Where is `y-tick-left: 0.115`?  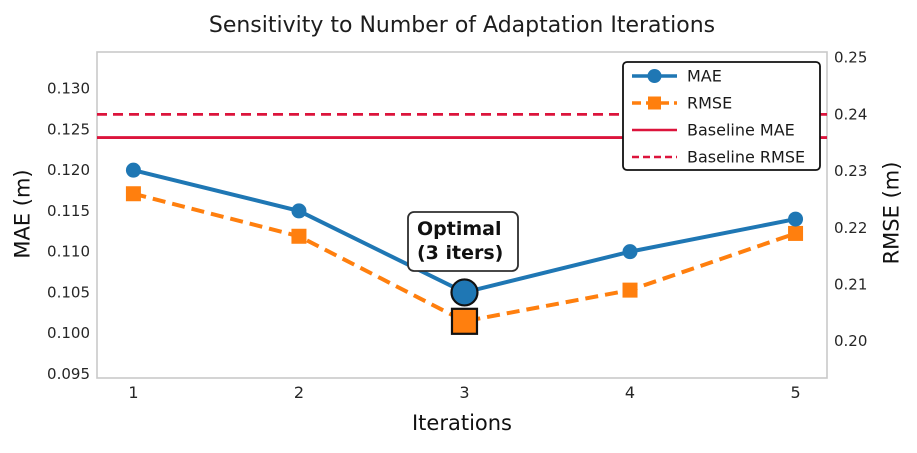
y-tick-left: 0.115 is located at coordinates (68, 211).